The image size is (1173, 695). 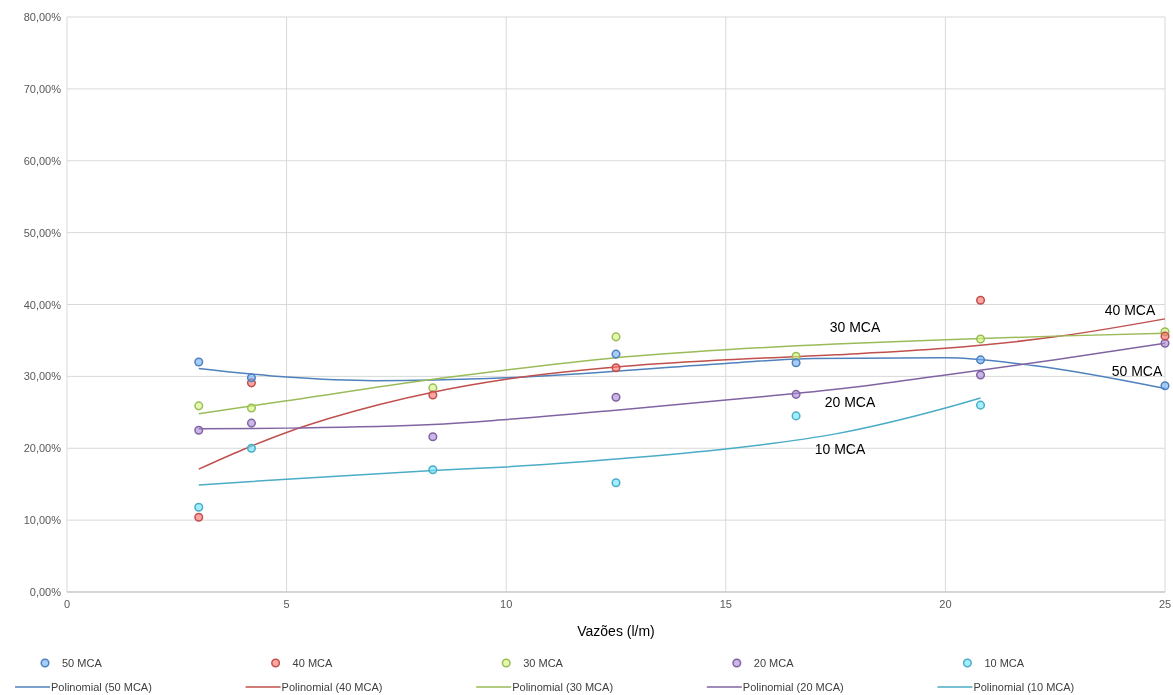 I want to click on x-axis-title: Vazões (l/m), so click(x=616, y=631).